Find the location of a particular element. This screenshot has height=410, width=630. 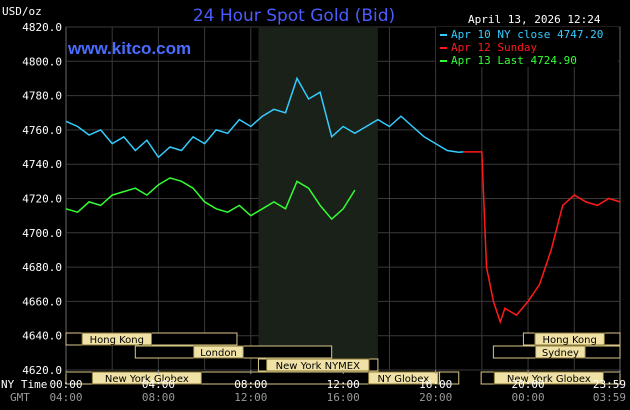

market-label: New York NYMEX is located at coordinates (318, 366).